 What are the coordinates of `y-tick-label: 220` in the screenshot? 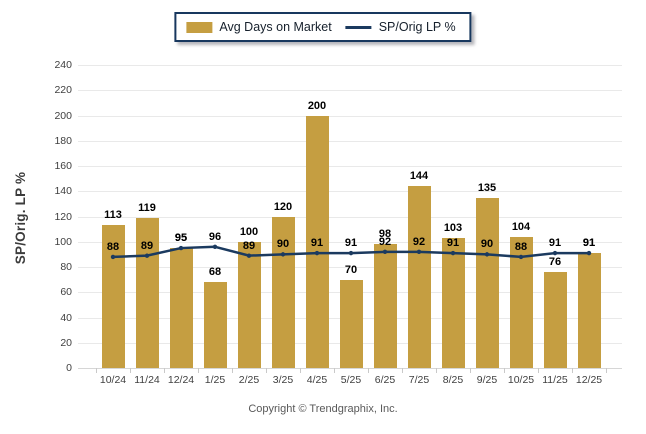 It's located at (63, 90).